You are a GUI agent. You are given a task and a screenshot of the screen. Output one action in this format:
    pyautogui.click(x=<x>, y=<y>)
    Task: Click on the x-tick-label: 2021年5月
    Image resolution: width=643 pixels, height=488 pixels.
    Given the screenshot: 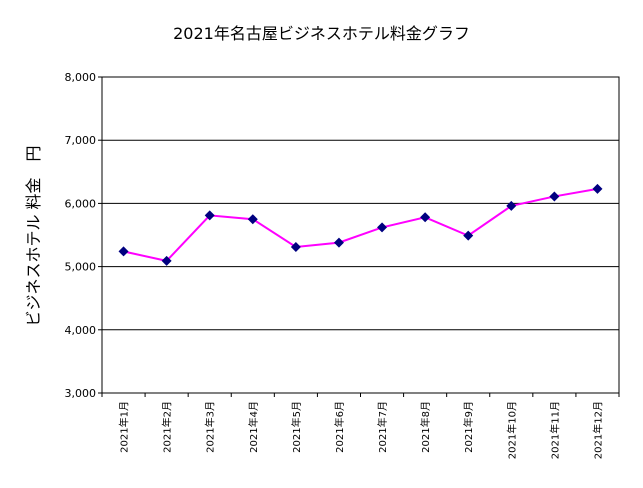 What is the action you would take?
    pyautogui.click(x=296, y=427)
    